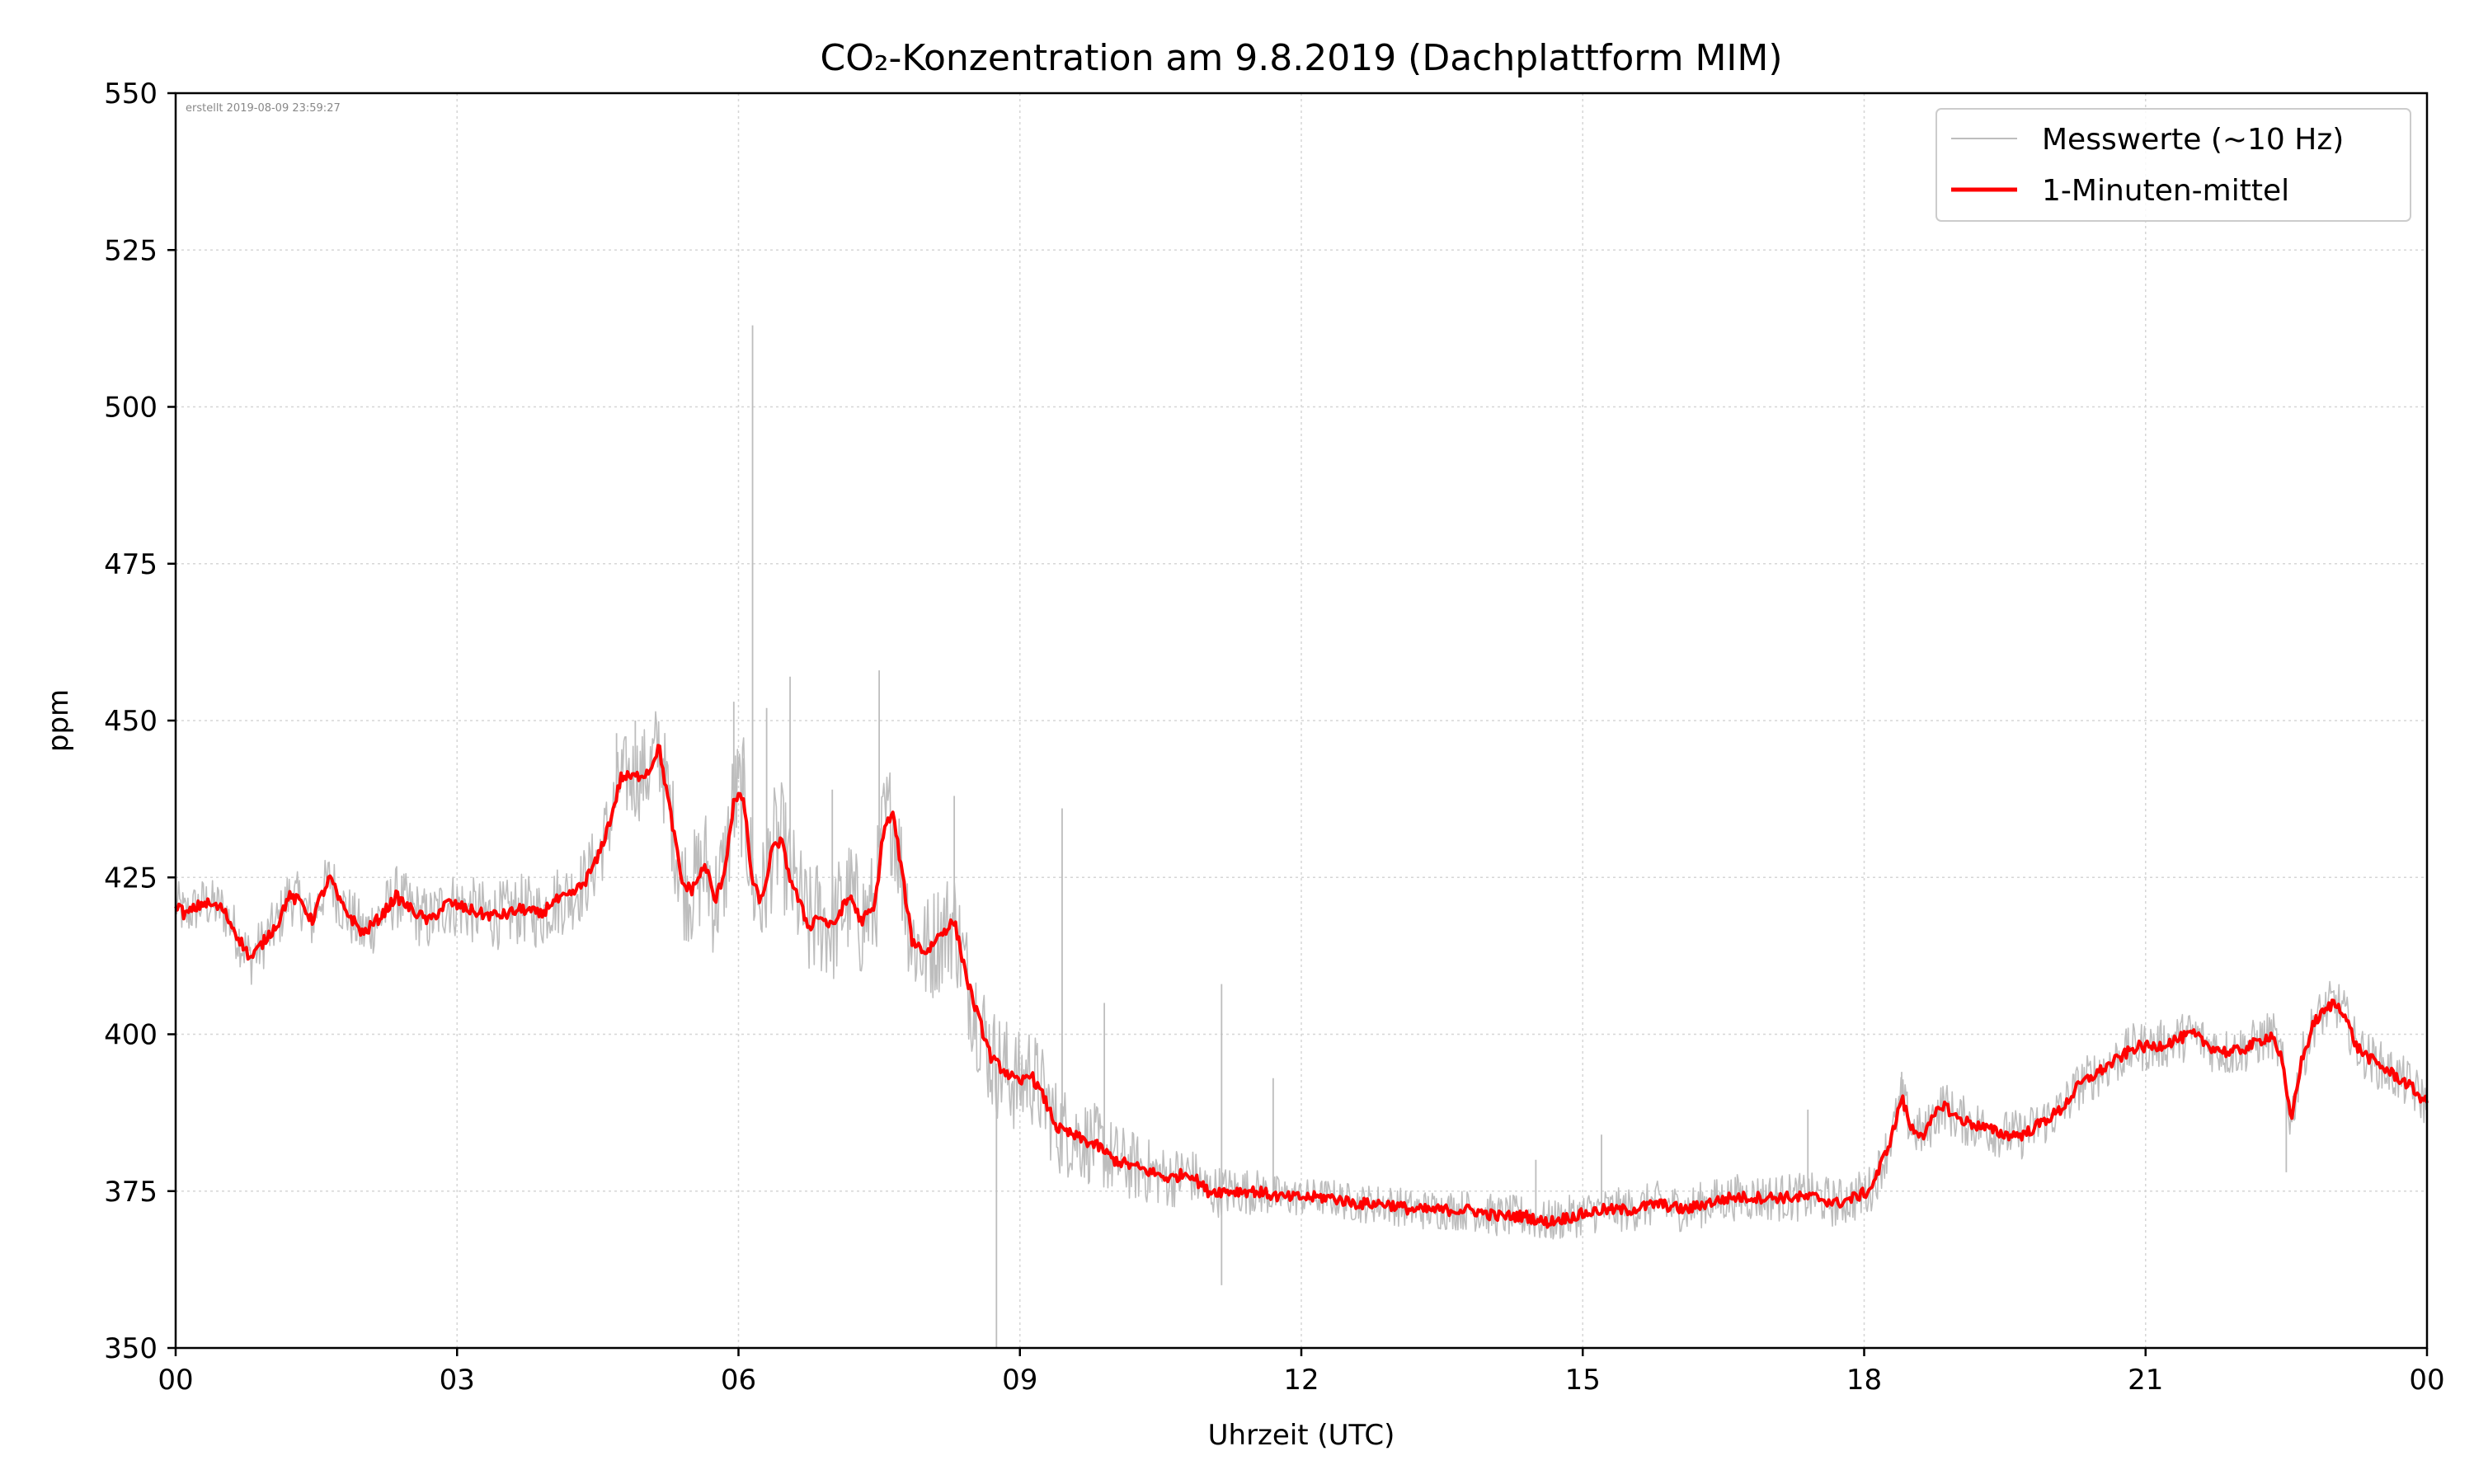 The image size is (2474, 1484). I want to click on y-tick-label-7: 525, so click(131, 251).